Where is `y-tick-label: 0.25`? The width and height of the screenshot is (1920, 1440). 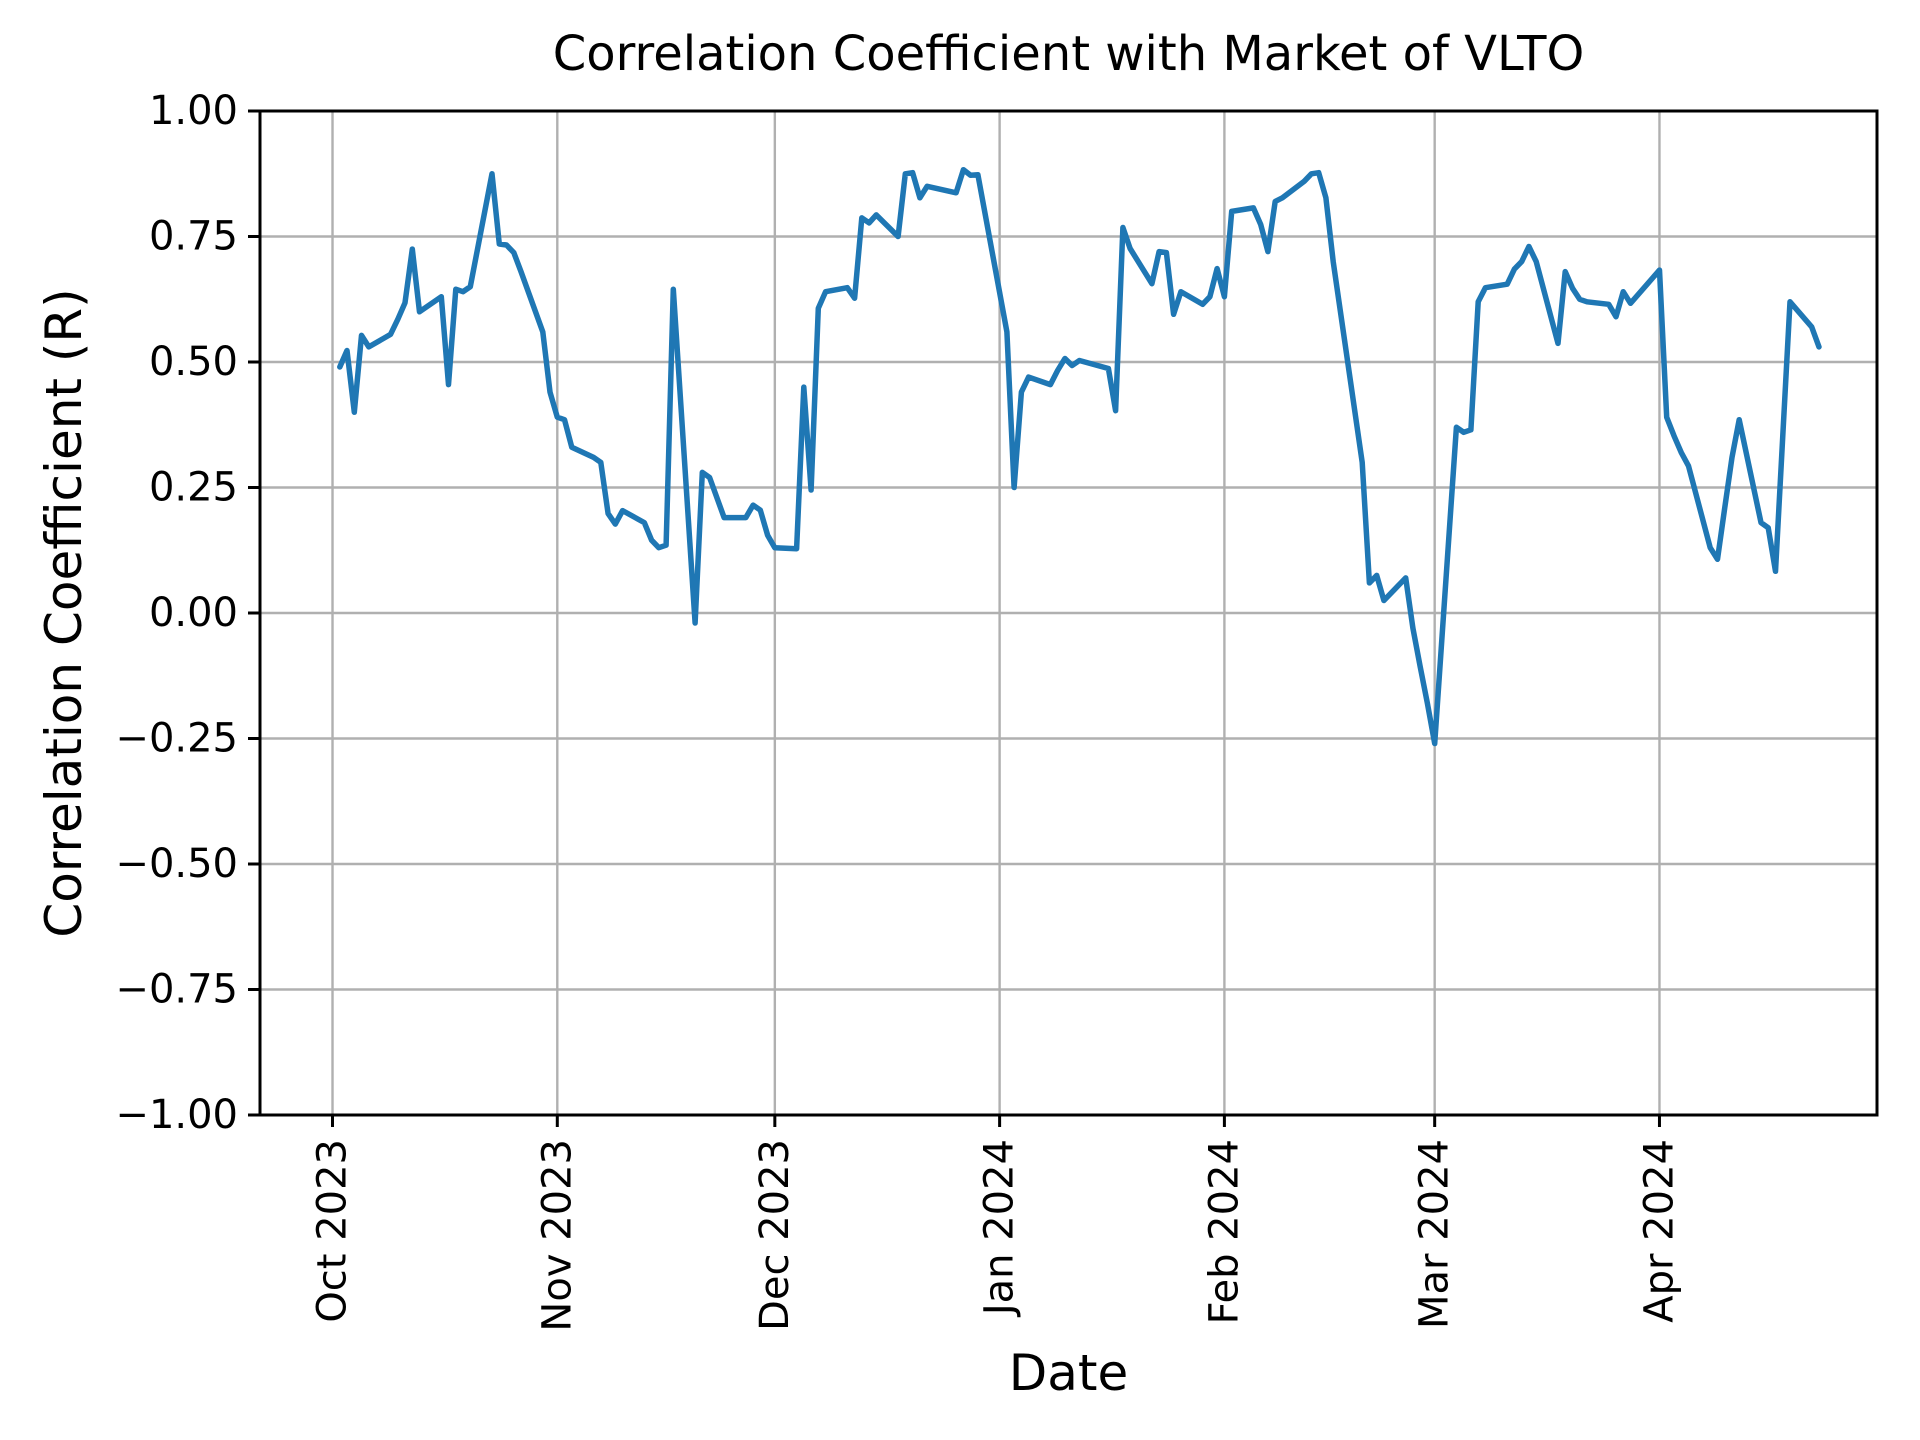
y-tick-label: 0.25 is located at coordinates (193, 488).